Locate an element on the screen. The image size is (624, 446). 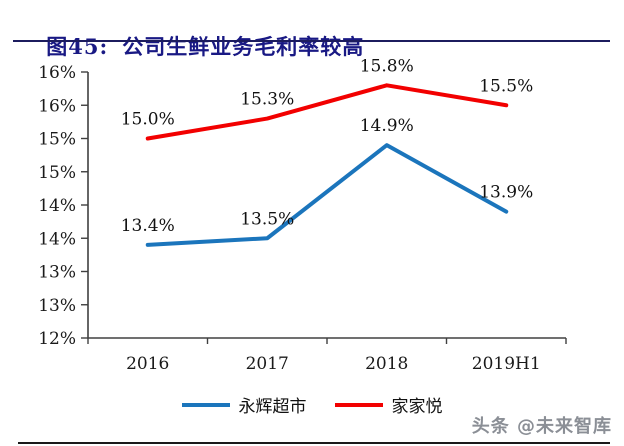
y-axis-tick-label: 12% is located at coordinates (57, 339).